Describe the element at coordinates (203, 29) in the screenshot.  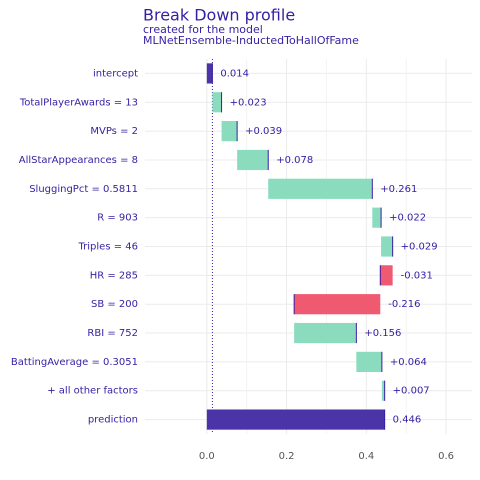
I see `chart-subtitle: created for the model` at that location.